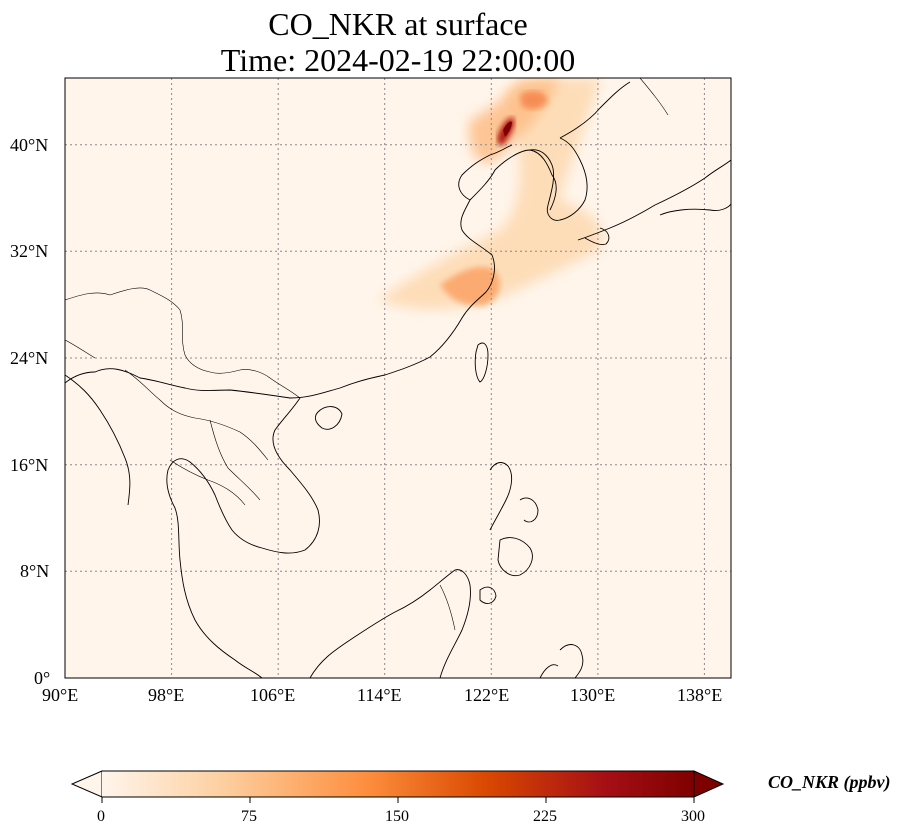 The height and width of the screenshot is (836, 920). I want to click on colorbar-gradient, so click(398, 784).